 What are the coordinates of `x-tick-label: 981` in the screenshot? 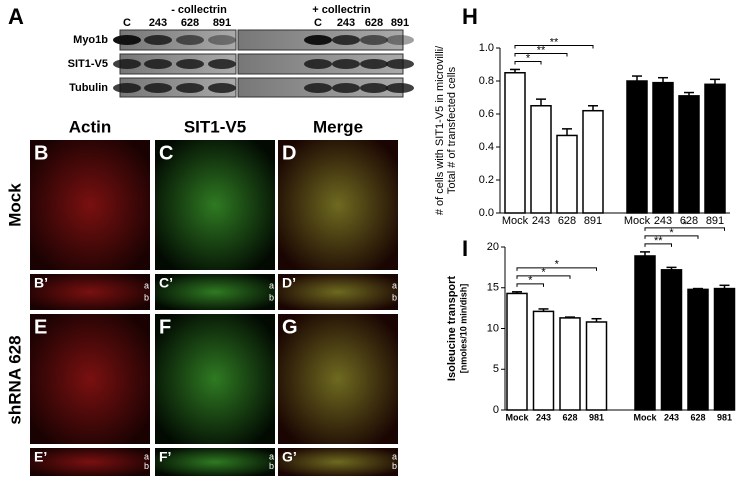 It's located at (724, 417).